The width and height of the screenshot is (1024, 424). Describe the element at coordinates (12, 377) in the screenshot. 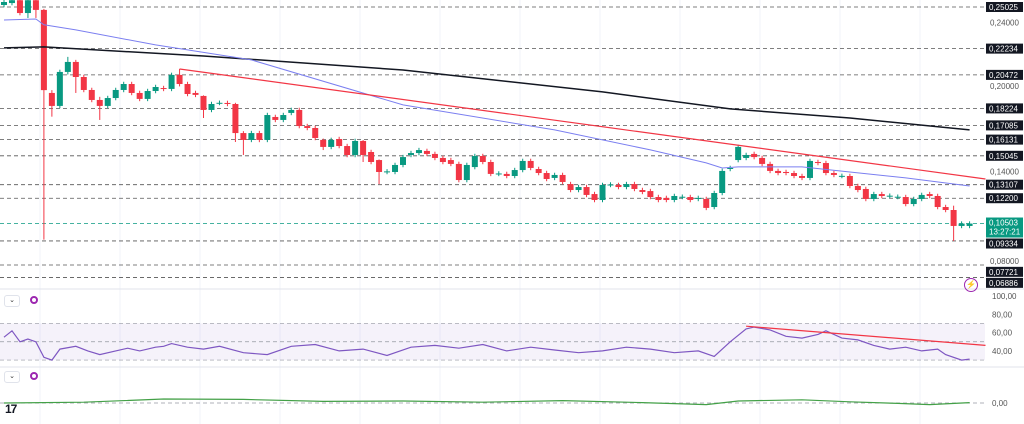

I see `collapse-oscillator-pane-button: ⌄` at that location.